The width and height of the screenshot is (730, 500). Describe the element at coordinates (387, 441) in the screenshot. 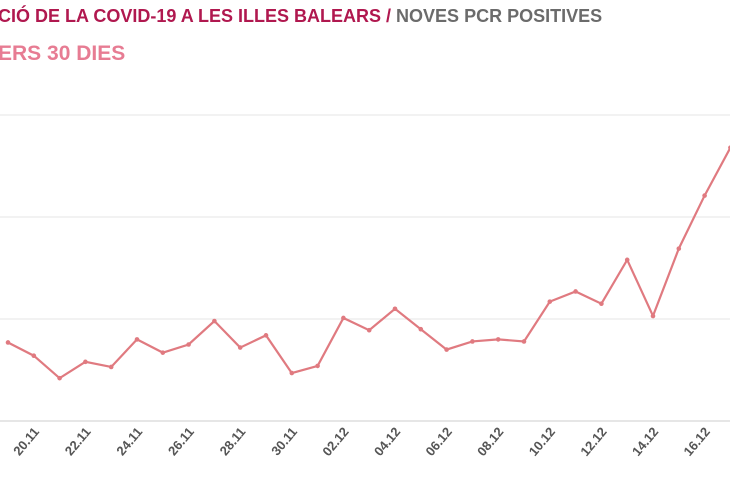

I see `x-tick-label: 04.12` at that location.